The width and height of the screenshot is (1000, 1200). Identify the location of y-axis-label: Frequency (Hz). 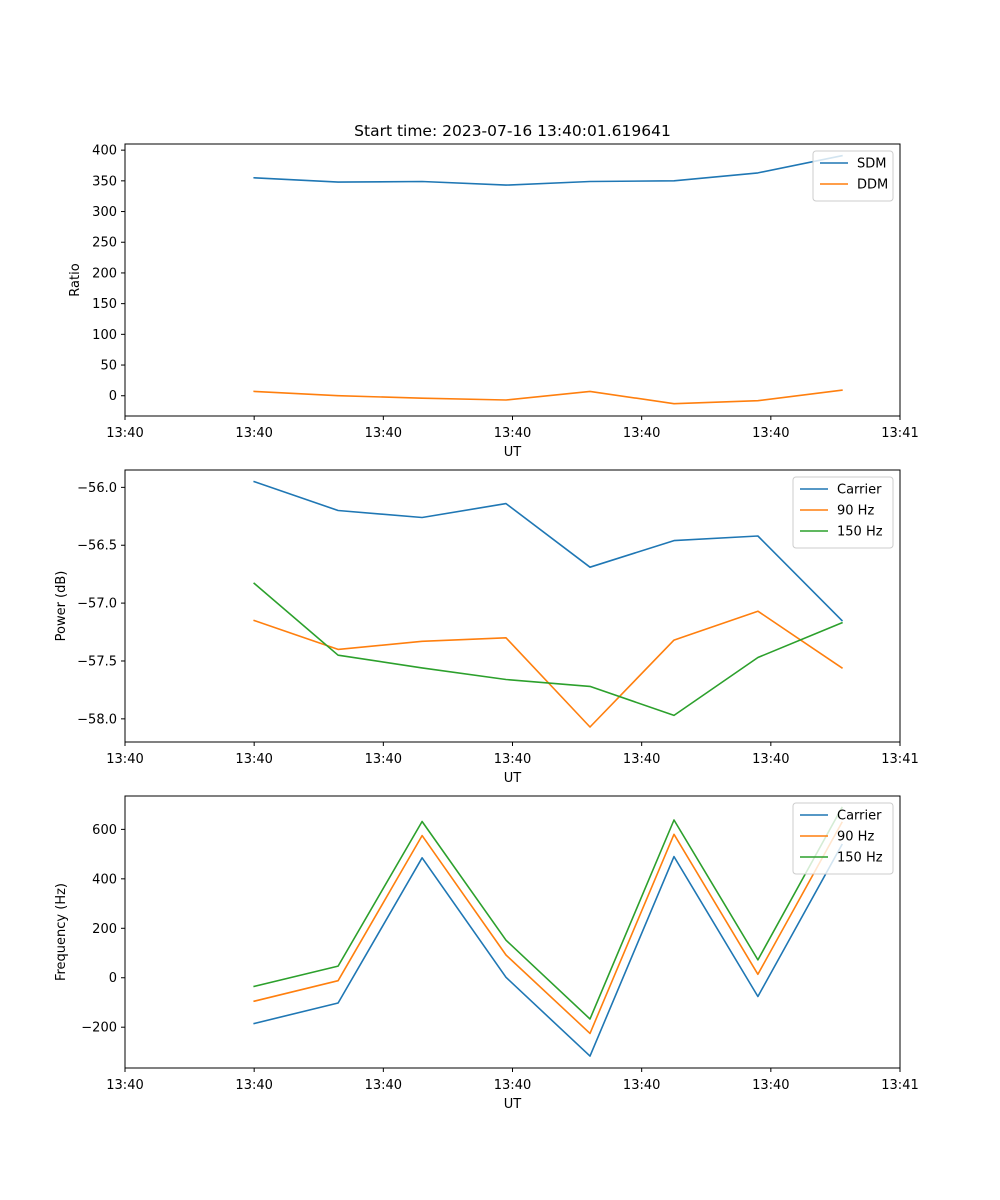
(61, 932).